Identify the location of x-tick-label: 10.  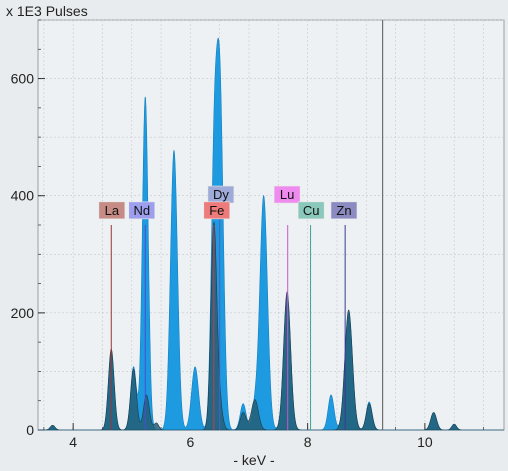
(425, 442).